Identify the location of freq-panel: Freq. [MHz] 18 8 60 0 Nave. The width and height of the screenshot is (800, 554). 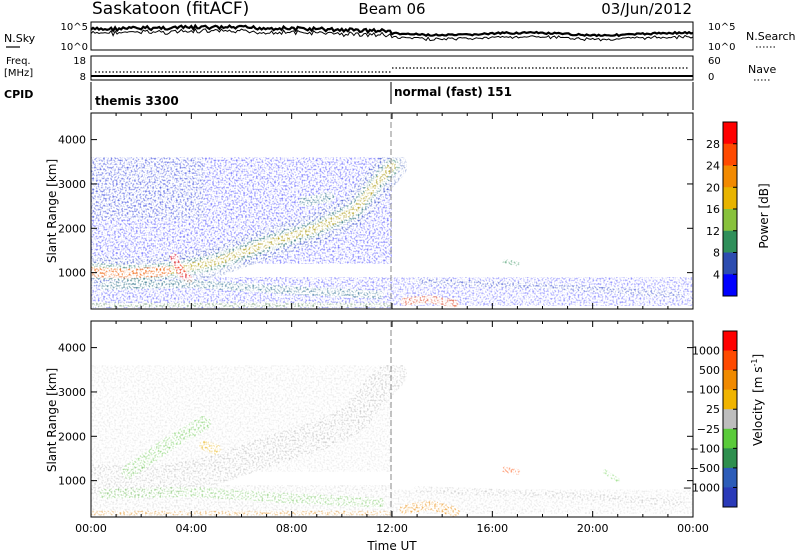
(390, 69).